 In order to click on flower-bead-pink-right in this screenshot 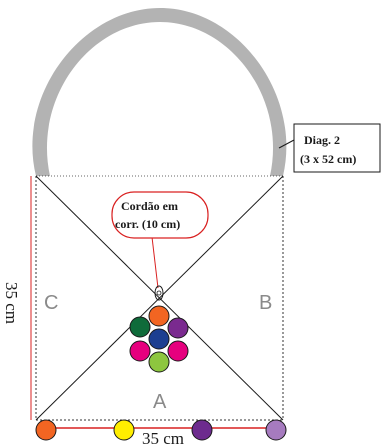, I will do `click(178, 351)`.